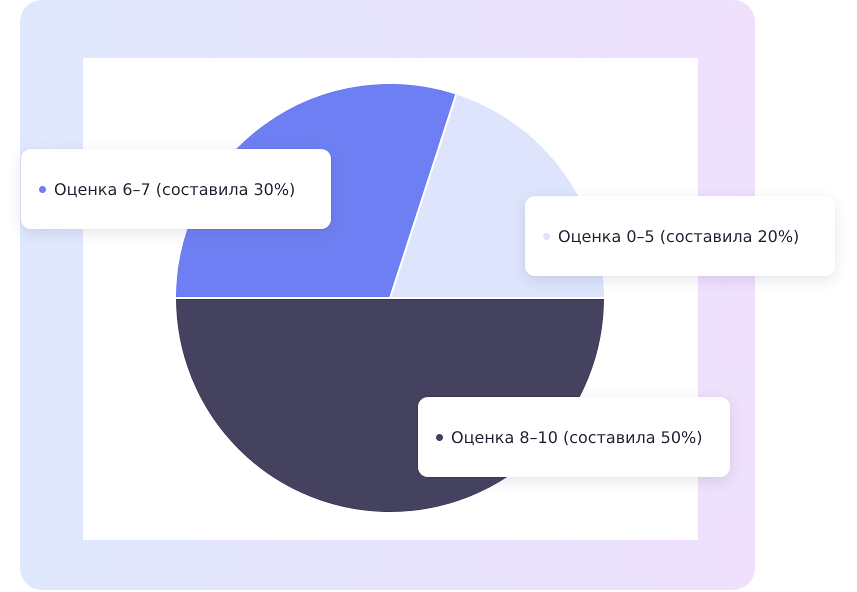  I want to click on legend-label: Оценка 6–7 (составила 30%), so click(175, 189).